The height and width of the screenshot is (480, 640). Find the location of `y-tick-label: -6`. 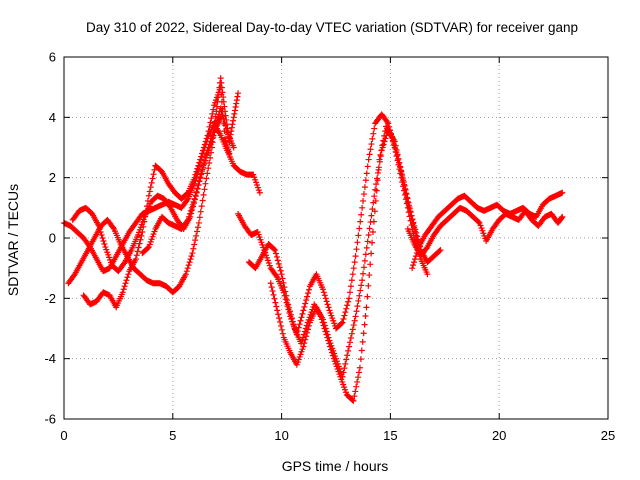

y-tick-label: -6 is located at coordinates (50, 419).